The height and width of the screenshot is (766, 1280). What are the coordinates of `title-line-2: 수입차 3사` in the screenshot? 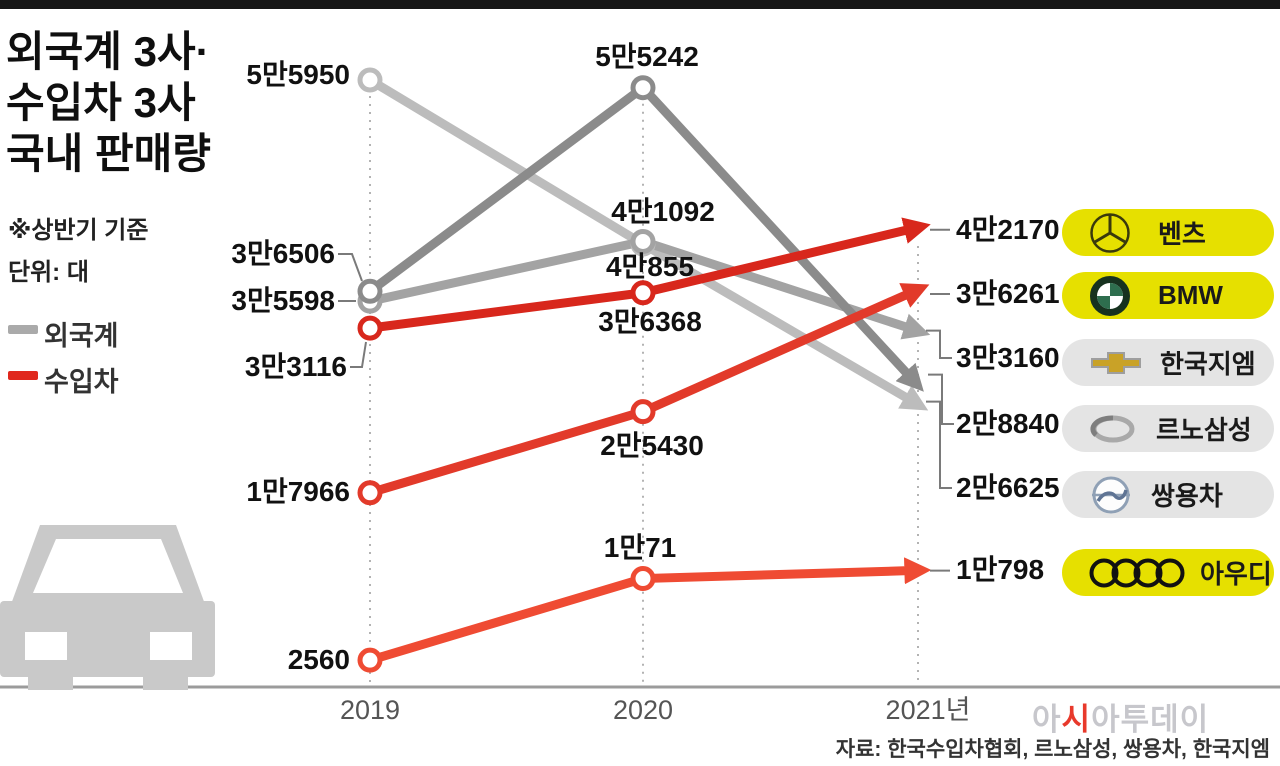 It's located at (101, 103).